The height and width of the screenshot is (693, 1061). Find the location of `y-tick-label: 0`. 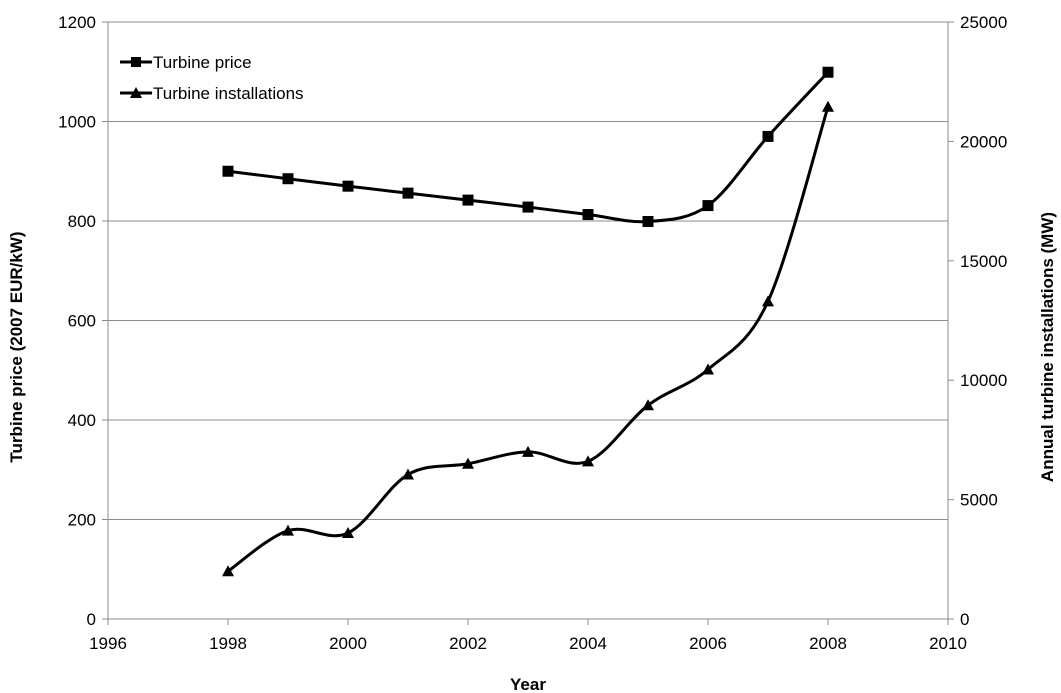

y-tick-label: 0 is located at coordinates (91, 619).